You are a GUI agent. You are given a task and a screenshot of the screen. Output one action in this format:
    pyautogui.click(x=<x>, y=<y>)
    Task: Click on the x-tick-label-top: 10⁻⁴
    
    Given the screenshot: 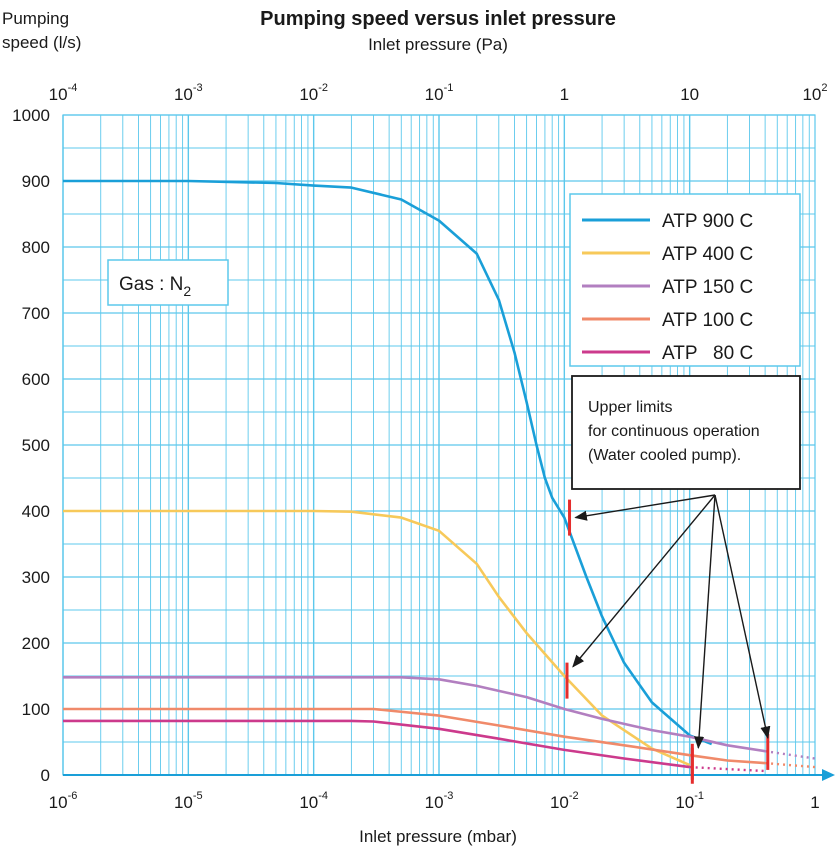 What is the action you would take?
    pyautogui.click(x=63, y=93)
    